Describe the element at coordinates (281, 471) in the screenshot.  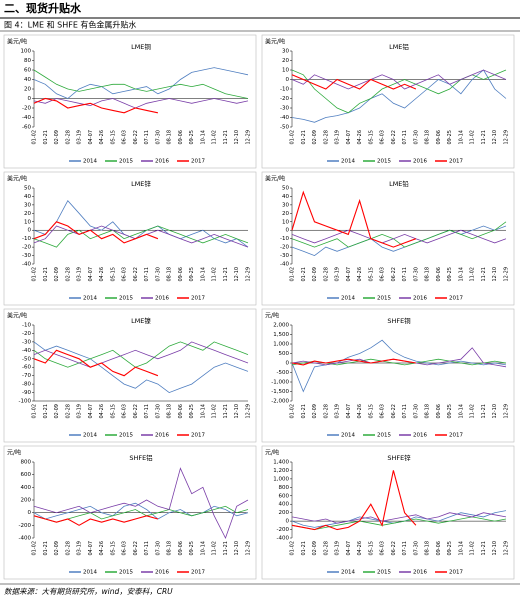
I see `y-tick-label: 1,200` at that location.